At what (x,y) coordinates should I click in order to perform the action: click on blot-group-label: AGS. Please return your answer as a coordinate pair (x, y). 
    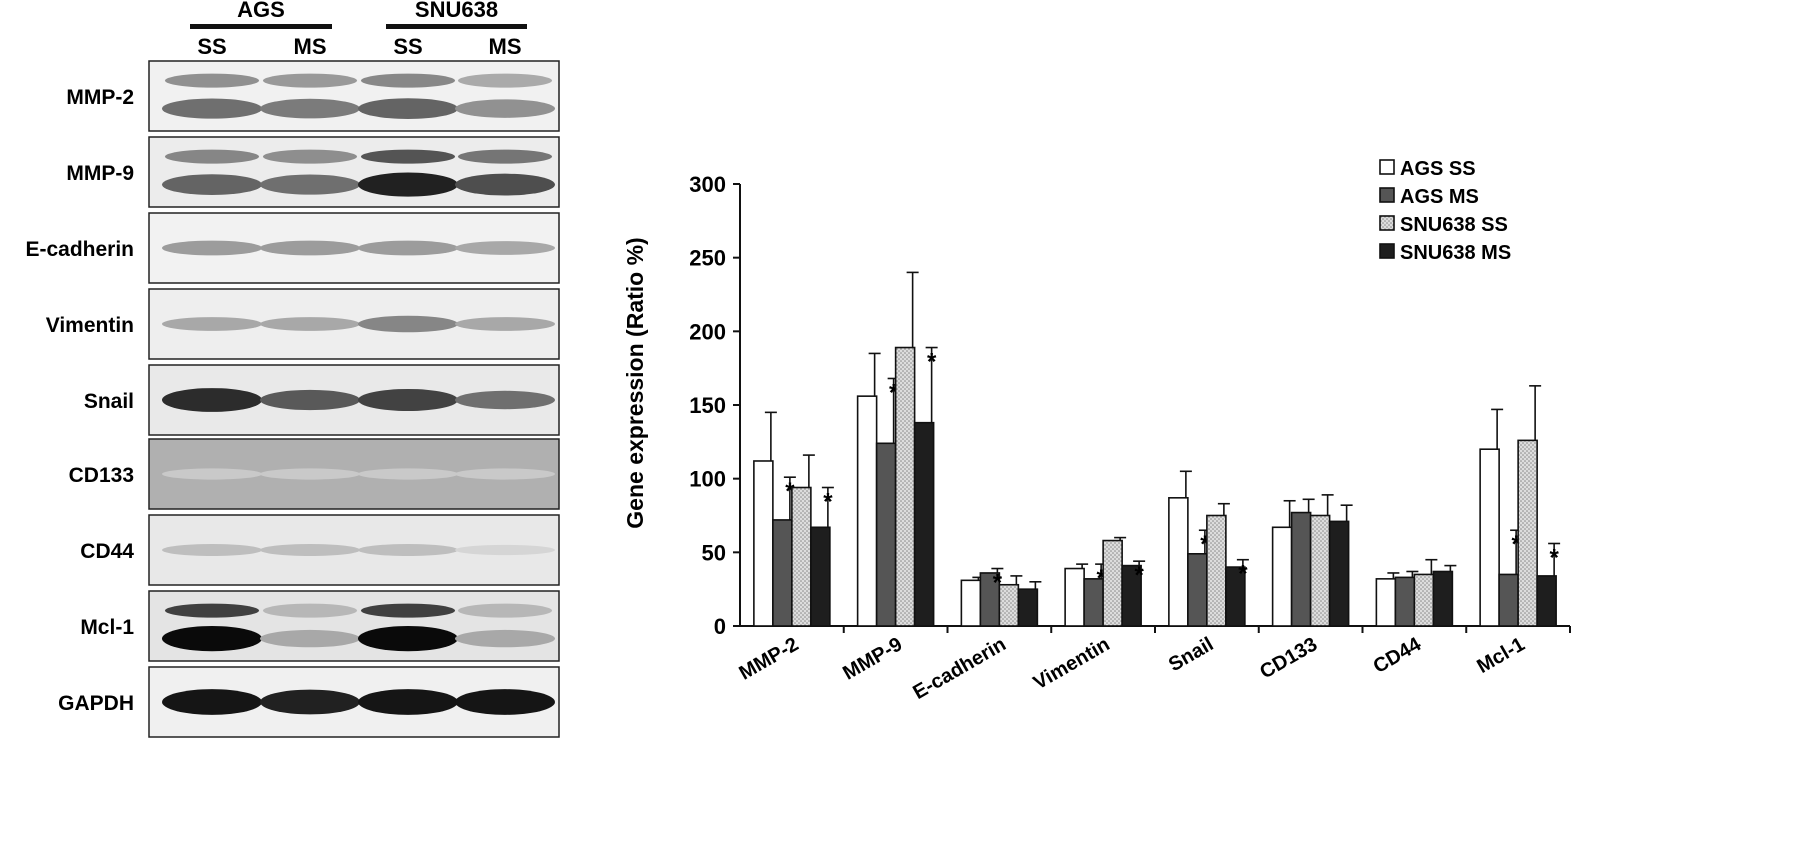
    Looking at the image, I should click on (261, 11).